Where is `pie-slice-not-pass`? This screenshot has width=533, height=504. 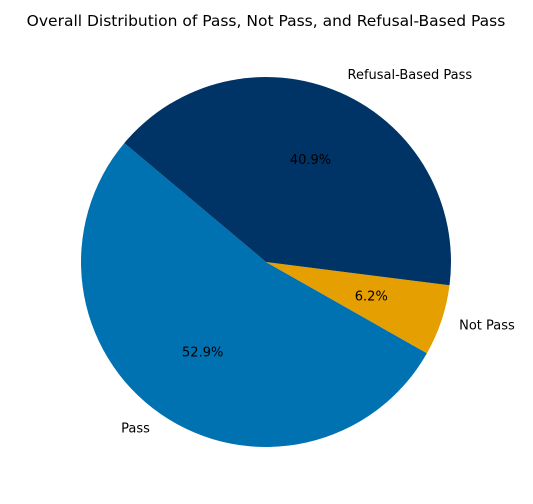 pie-slice-not-pass is located at coordinates (358, 308).